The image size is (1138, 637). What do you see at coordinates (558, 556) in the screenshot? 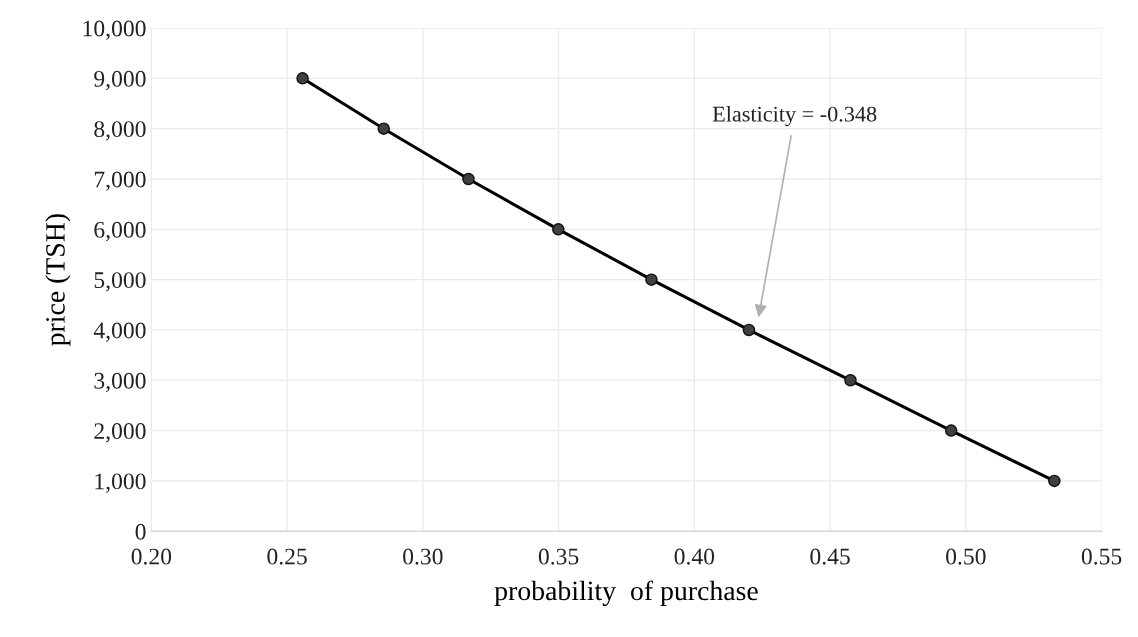
I see `x-tick-label: 0.35` at bounding box center [558, 556].